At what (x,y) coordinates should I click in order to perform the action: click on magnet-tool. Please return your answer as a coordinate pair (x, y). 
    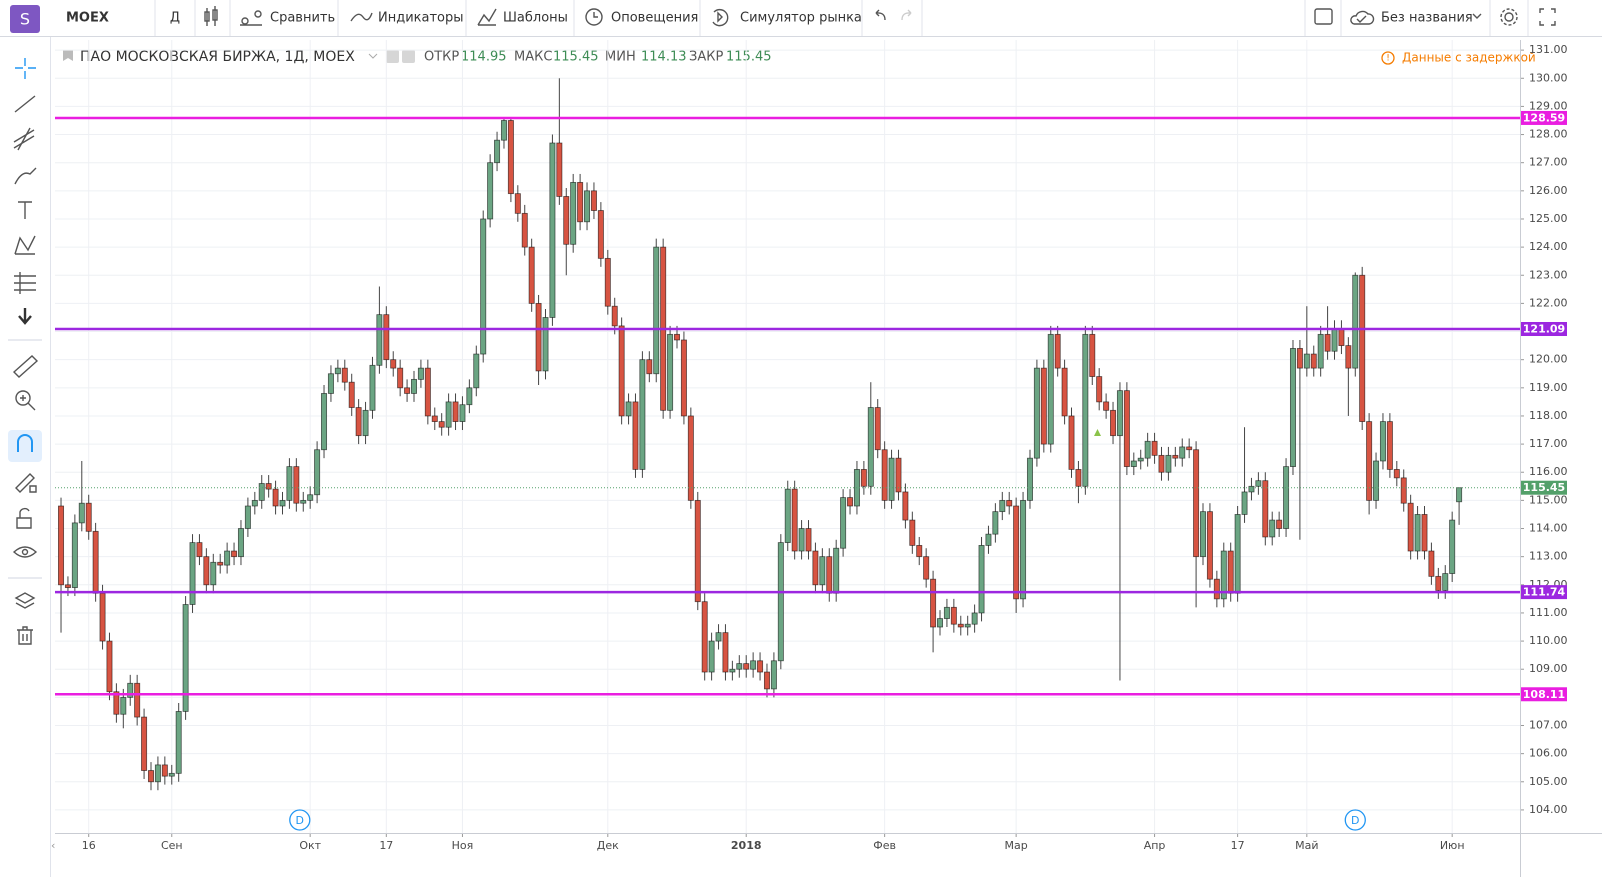
    Looking at the image, I should click on (25, 443).